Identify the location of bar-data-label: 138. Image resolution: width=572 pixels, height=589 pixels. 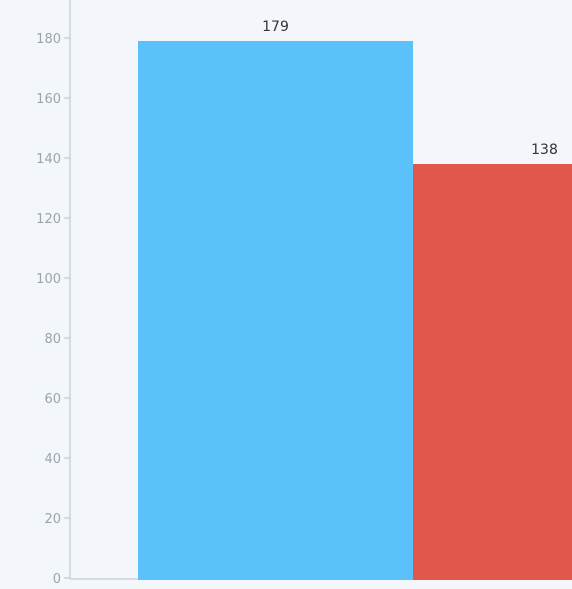
(544, 150).